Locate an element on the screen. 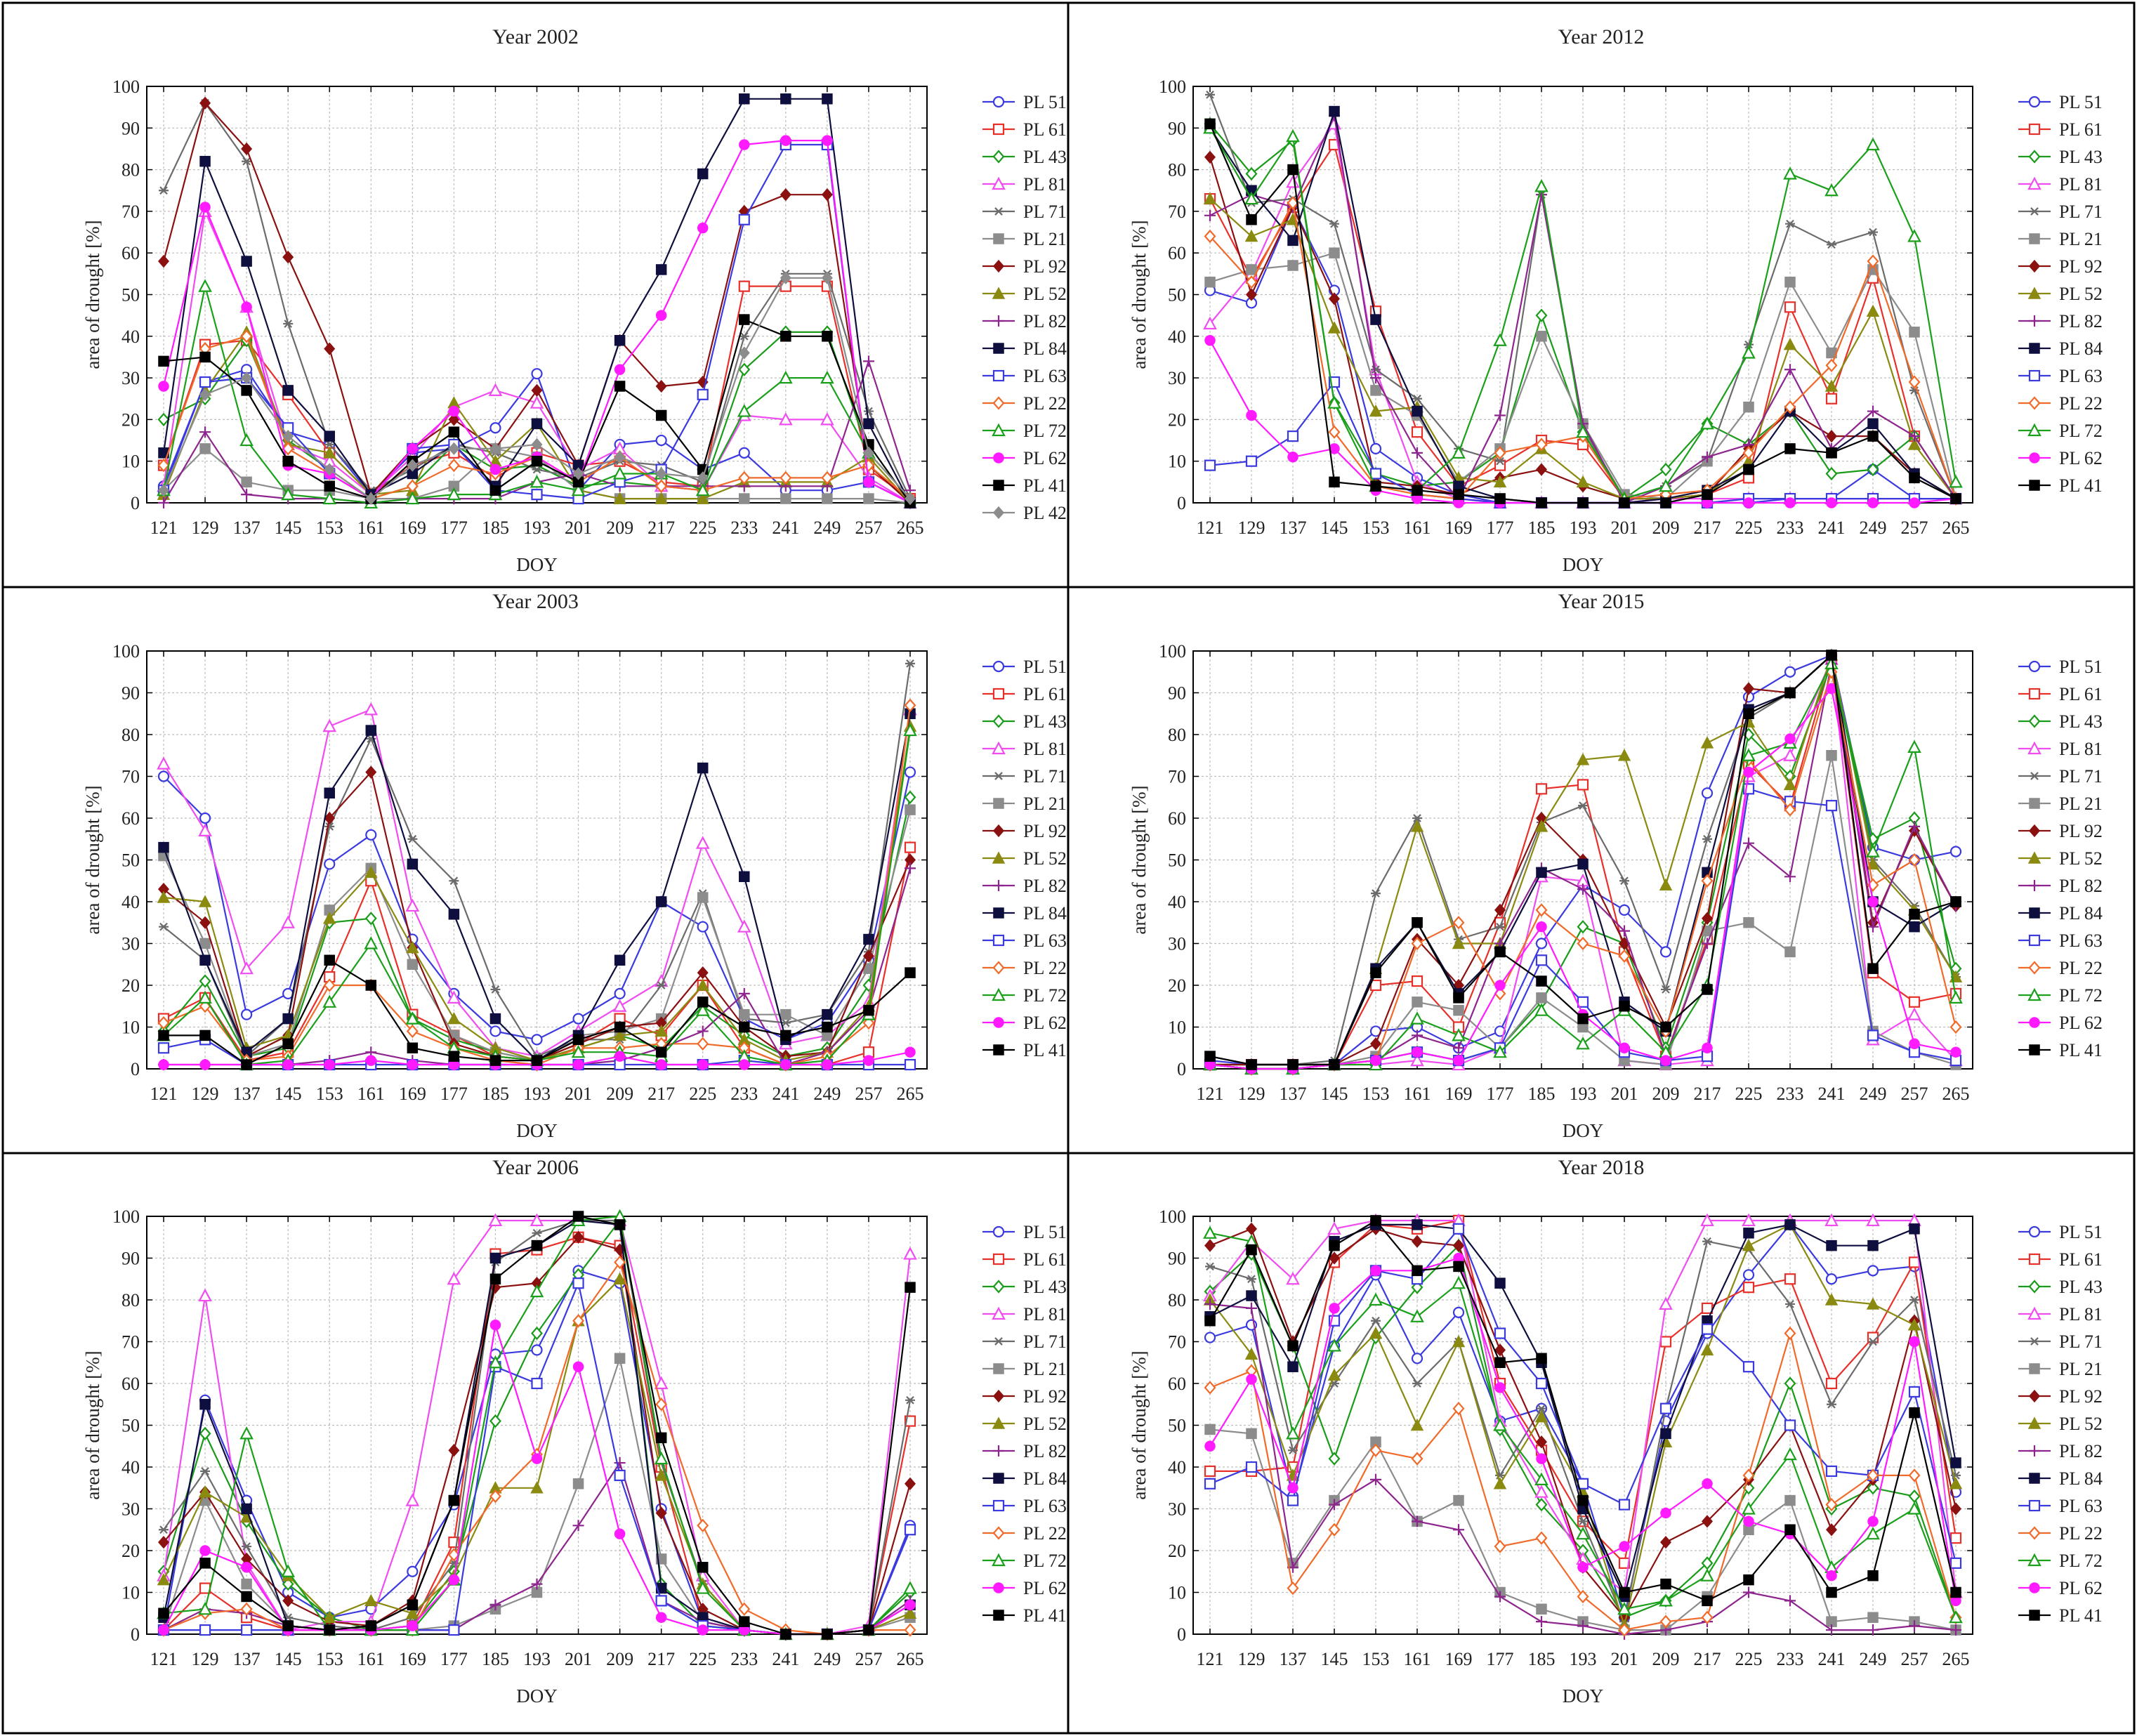  legend-label: PL 42 is located at coordinates (1045, 513).